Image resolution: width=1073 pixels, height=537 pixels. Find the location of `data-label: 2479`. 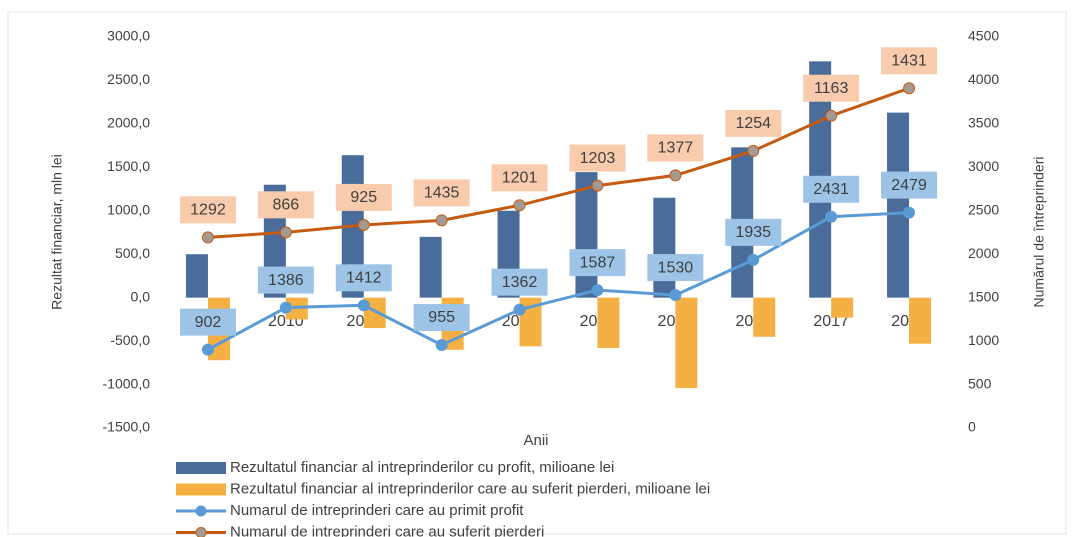

data-label: 2479 is located at coordinates (909, 185).